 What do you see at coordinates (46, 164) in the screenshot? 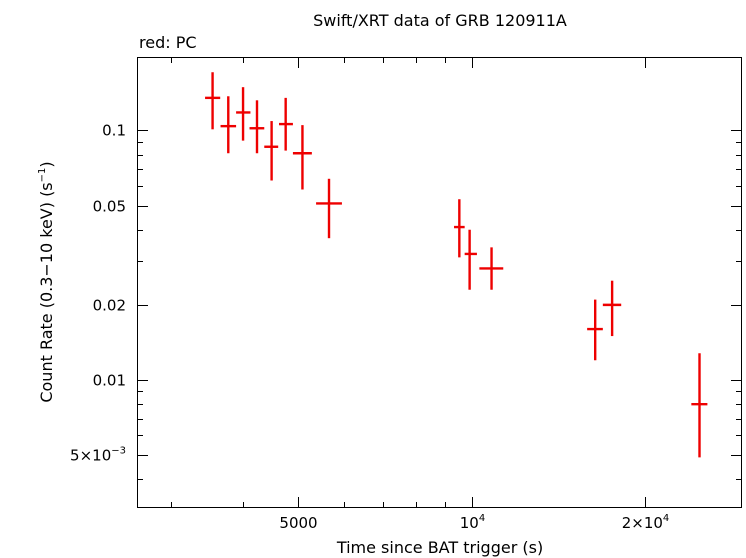
I see `y-axis-label-close: )` at bounding box center [46, 164].